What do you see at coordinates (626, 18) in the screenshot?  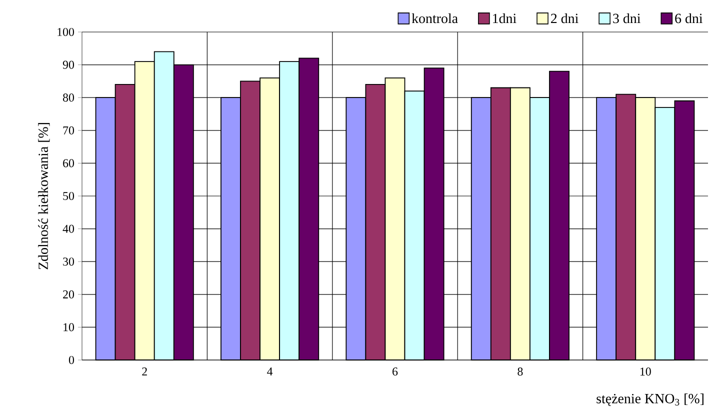 I see `legend-label: 3 dni` at bounding box center [626, 18].